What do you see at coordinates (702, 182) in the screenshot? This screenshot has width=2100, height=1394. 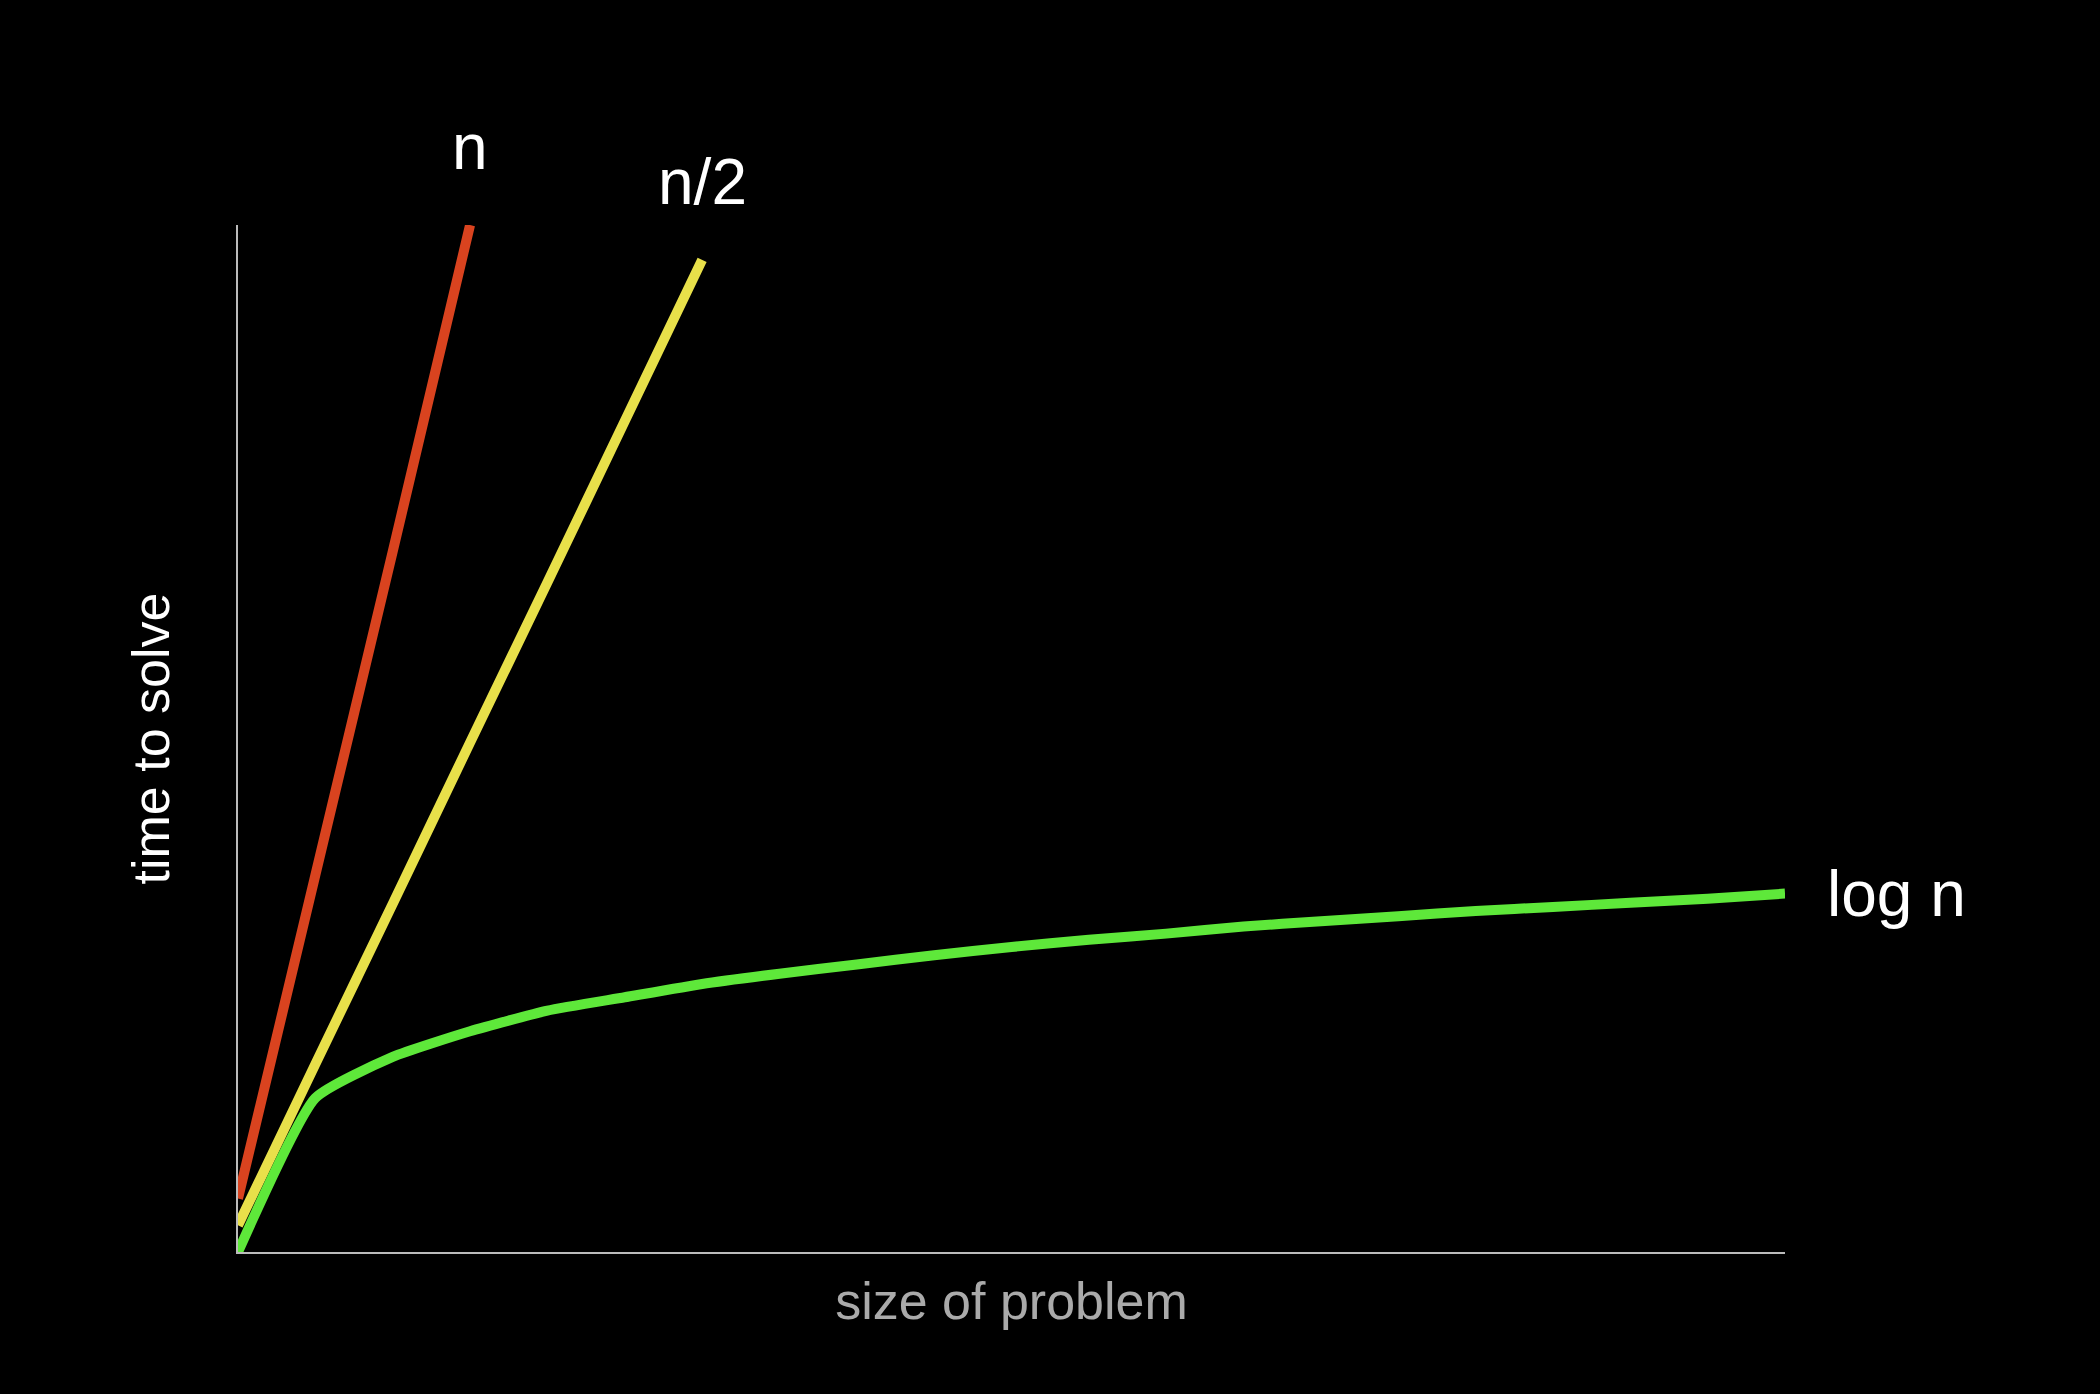 I see `series-label: n/2` at bounding box center [702, 182].